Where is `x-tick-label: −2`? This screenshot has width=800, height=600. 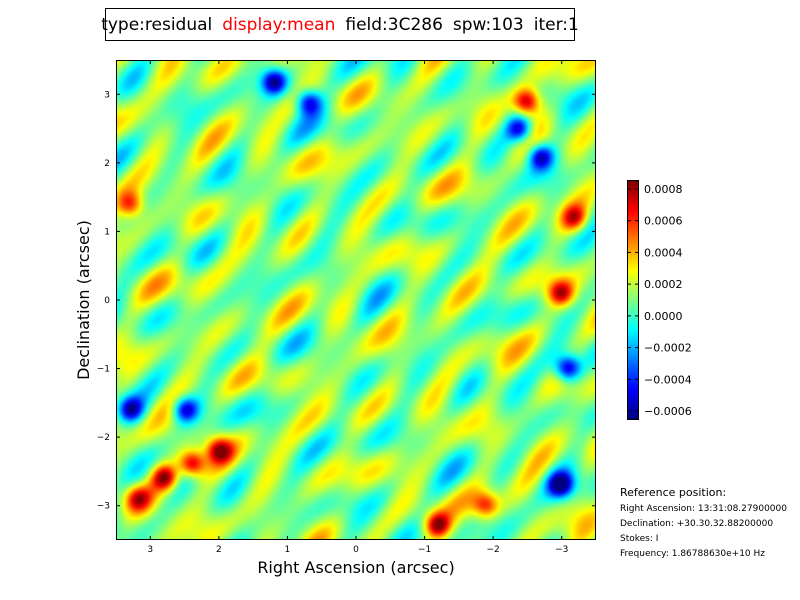
x-tick-label: −2 is located at coordinates (493, 550).